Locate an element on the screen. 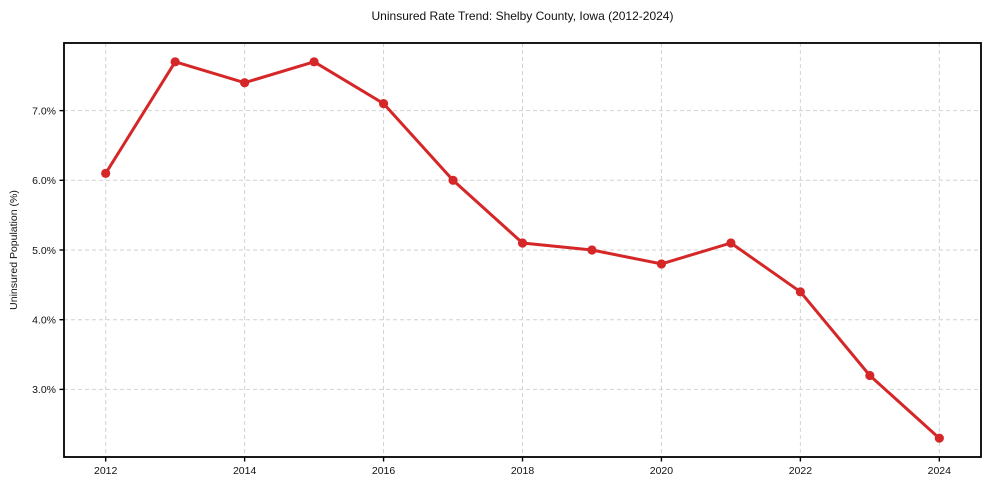 Image resolution: width=989 pixels, height=490 pixels. y-tick-label: 6.0% is located at coordinates (44, 181).